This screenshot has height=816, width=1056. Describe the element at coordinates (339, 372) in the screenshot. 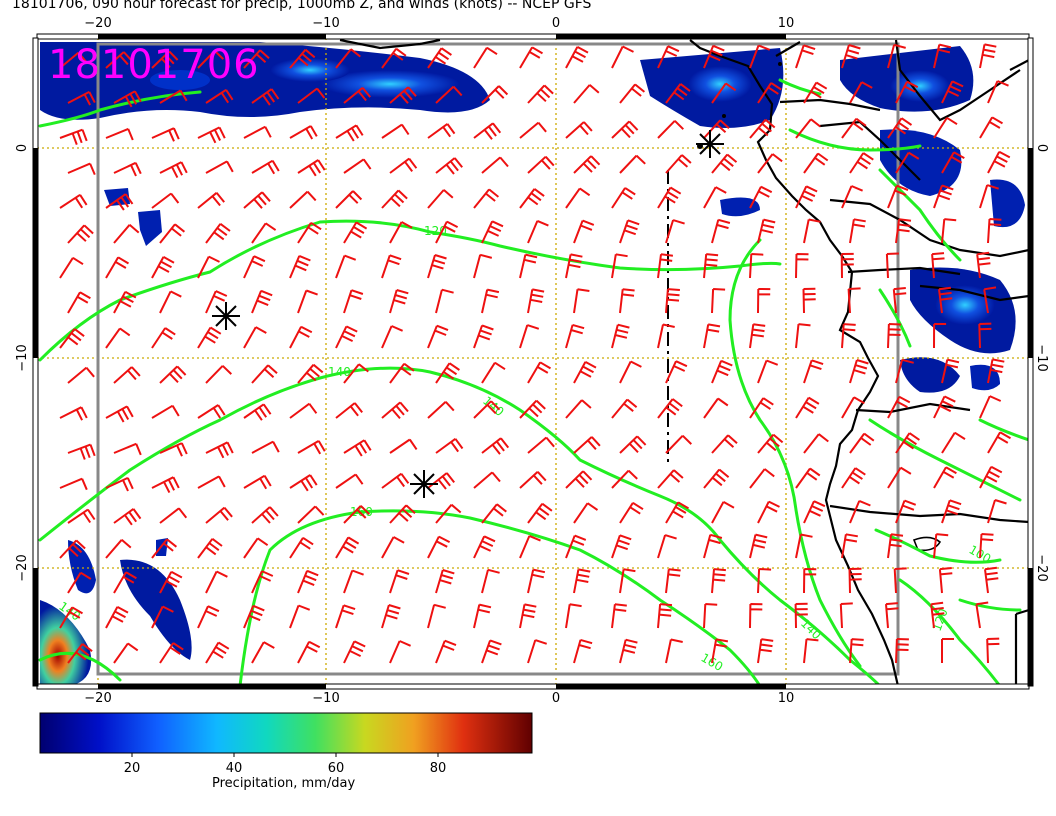

I see `contour-label: 140` at that location.